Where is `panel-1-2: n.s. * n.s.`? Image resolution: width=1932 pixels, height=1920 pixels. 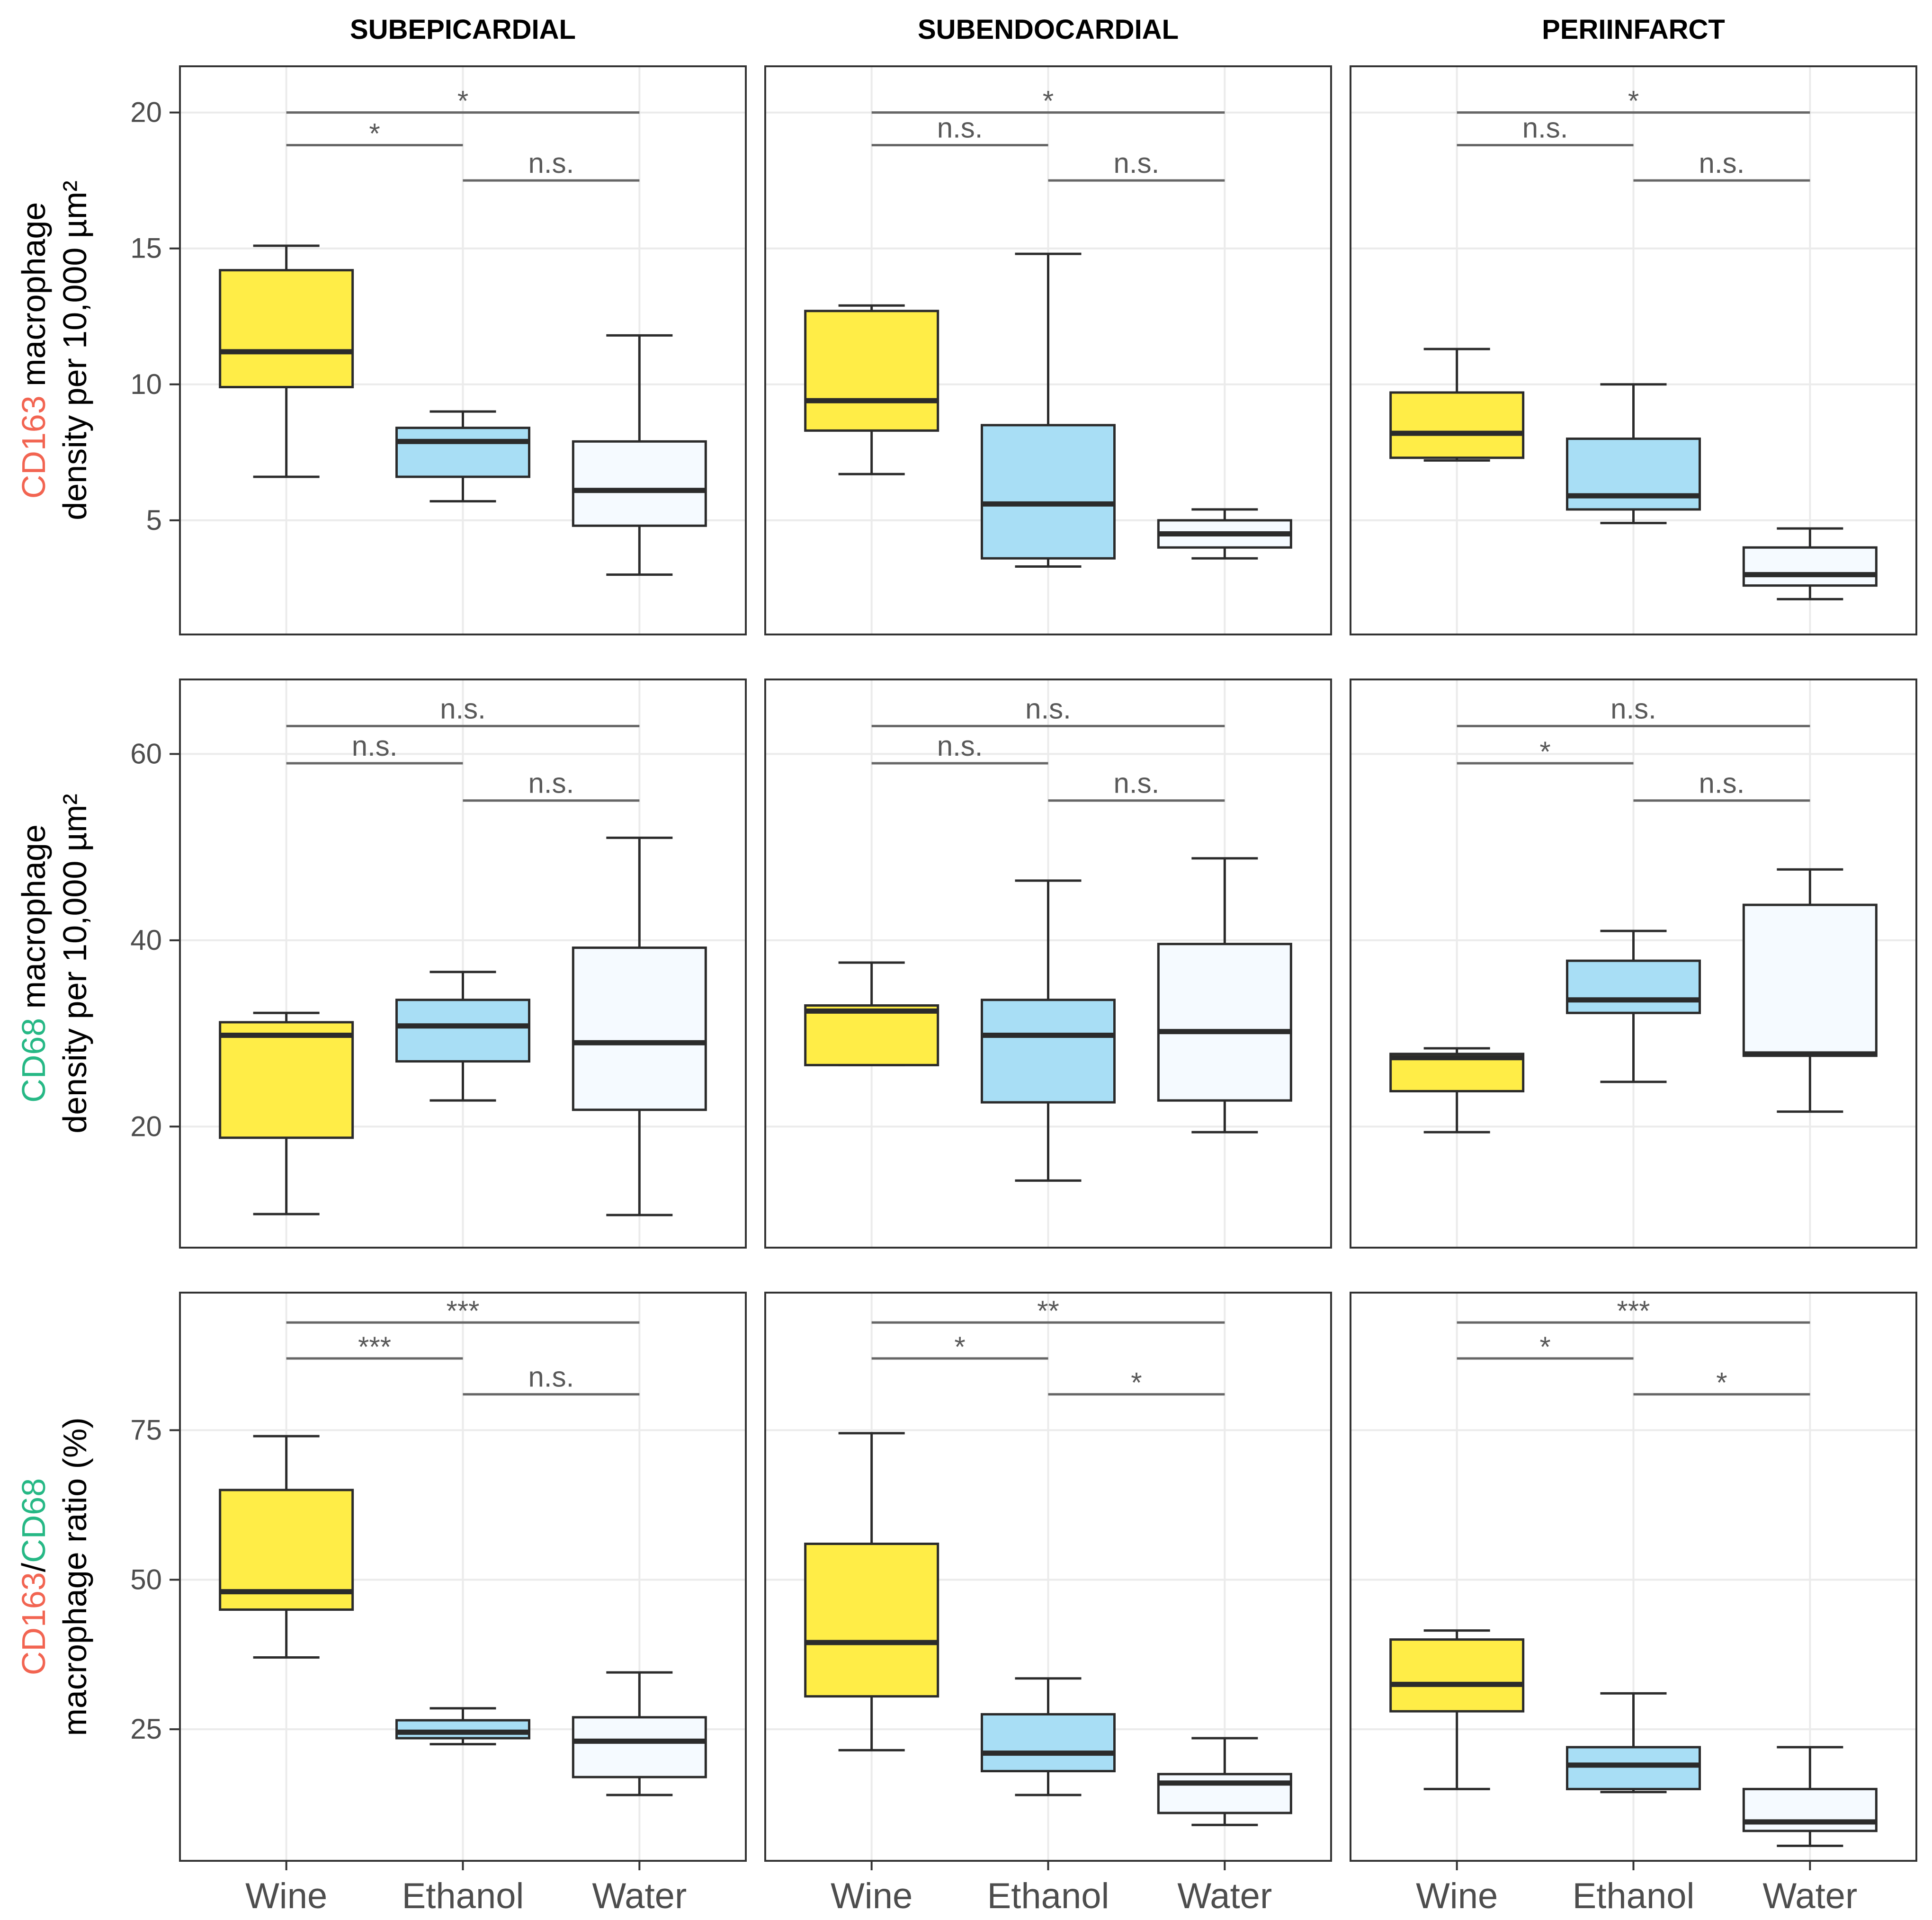
panel-1-2: n.s. * n.s. is located at coordinates (1633, 964).